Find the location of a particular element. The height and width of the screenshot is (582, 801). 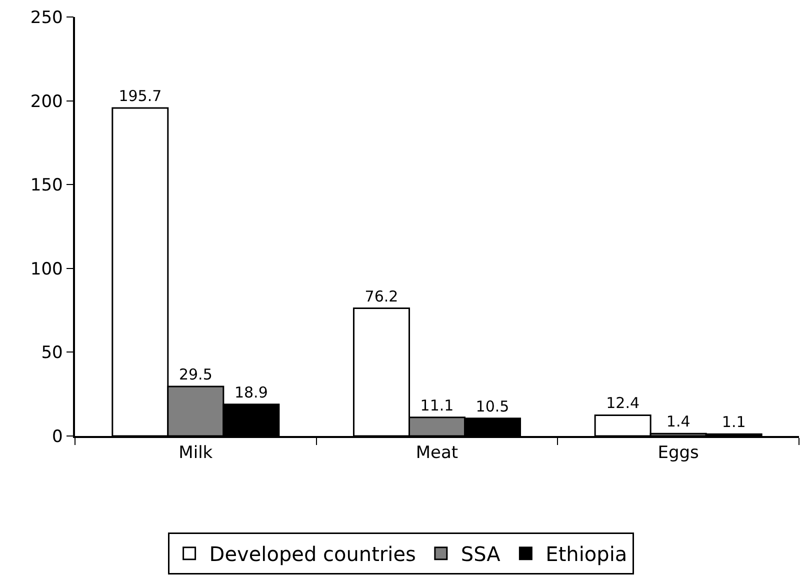

data-label: 12.4 is located at coordinates (623, 403).